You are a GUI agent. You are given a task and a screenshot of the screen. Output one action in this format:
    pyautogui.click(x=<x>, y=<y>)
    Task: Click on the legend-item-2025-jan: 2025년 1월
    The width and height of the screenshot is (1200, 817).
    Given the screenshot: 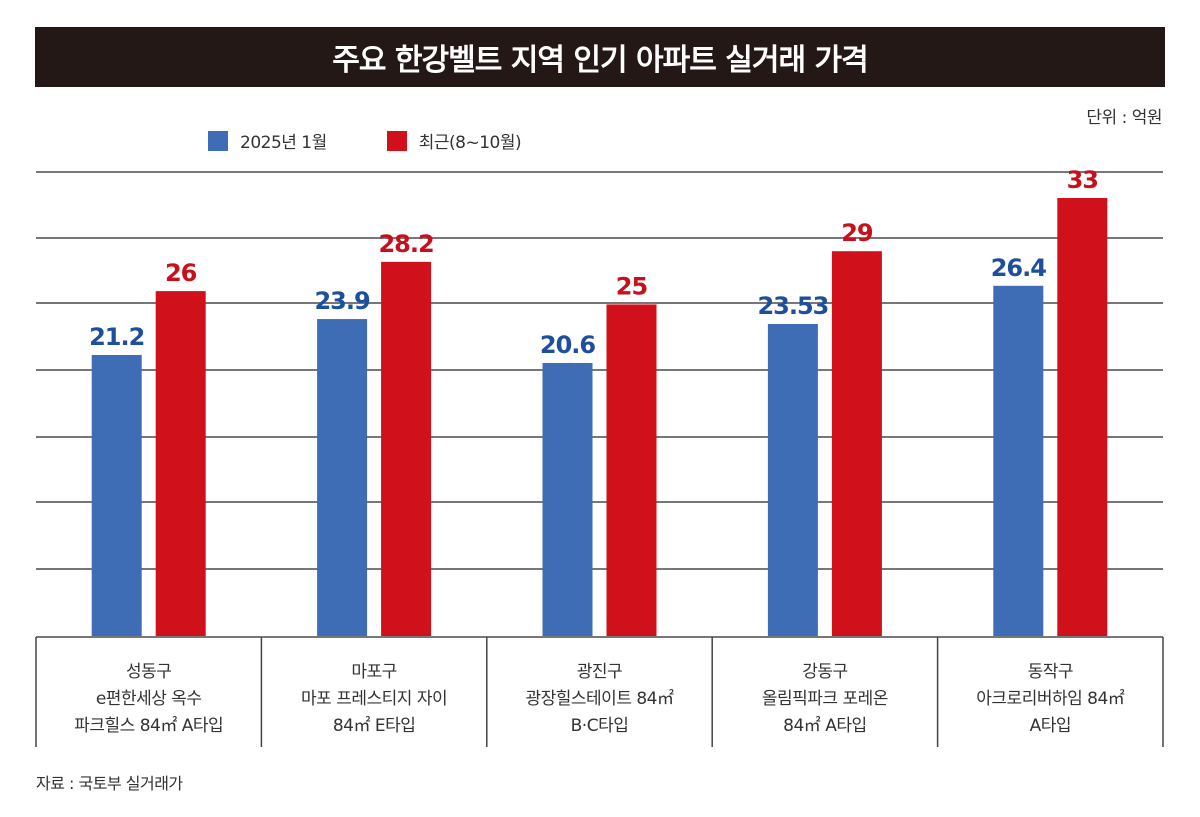 What is the action you would take?
    pyautogui.click(x=267, y=140)
    